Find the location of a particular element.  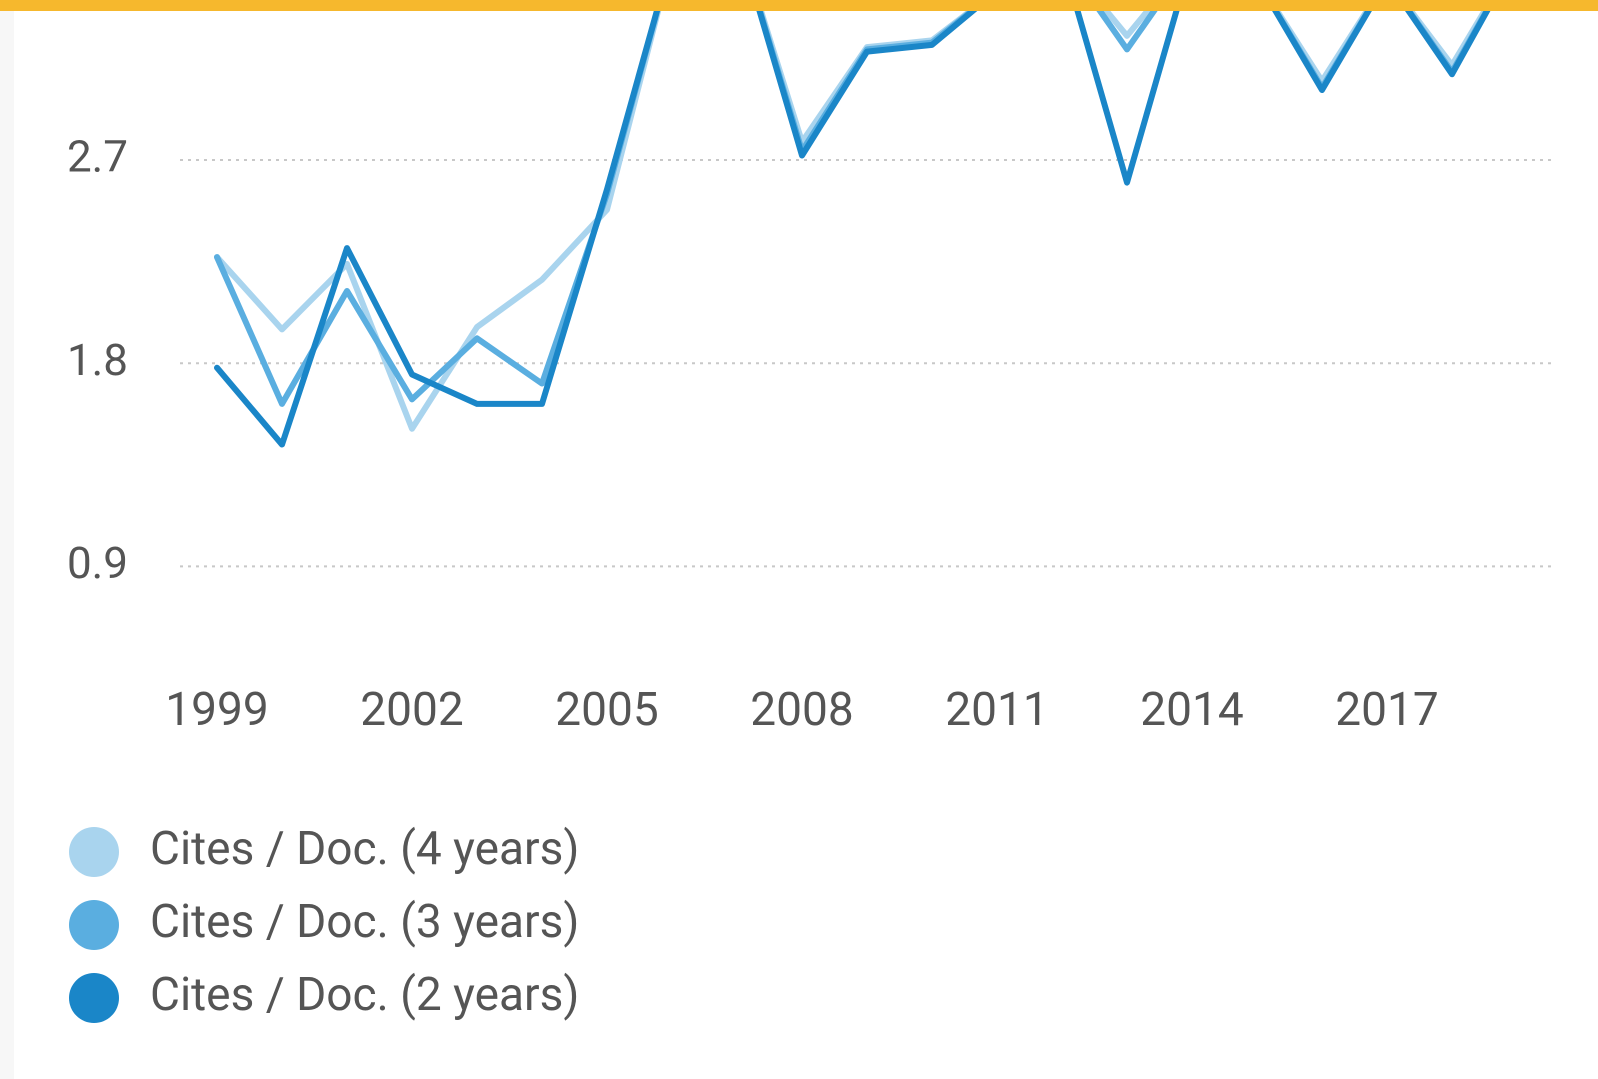

legend-label: Cites / Doc. (3 years) is located at coordinates (364, 922).